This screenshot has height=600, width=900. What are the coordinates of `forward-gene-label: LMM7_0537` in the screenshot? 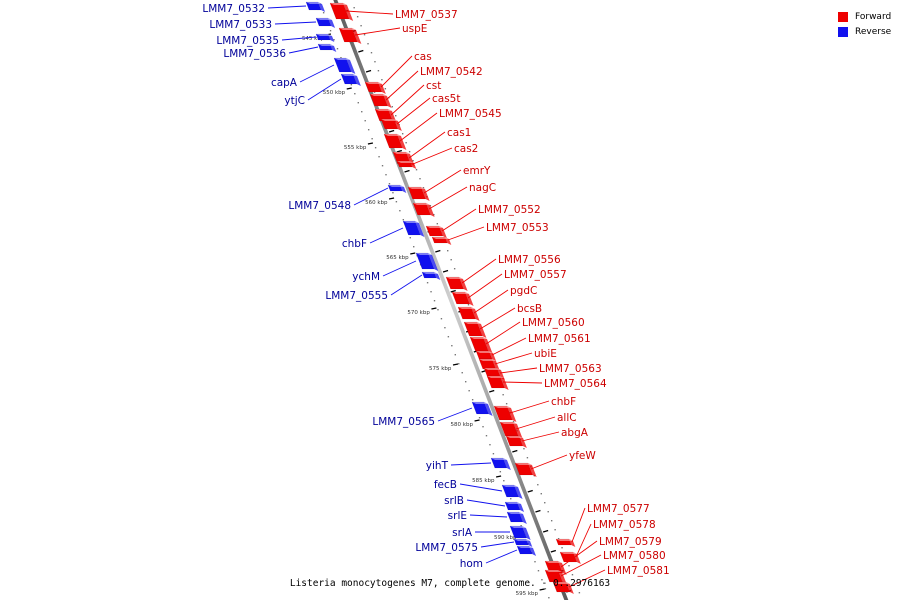 It's located at (426, 15).